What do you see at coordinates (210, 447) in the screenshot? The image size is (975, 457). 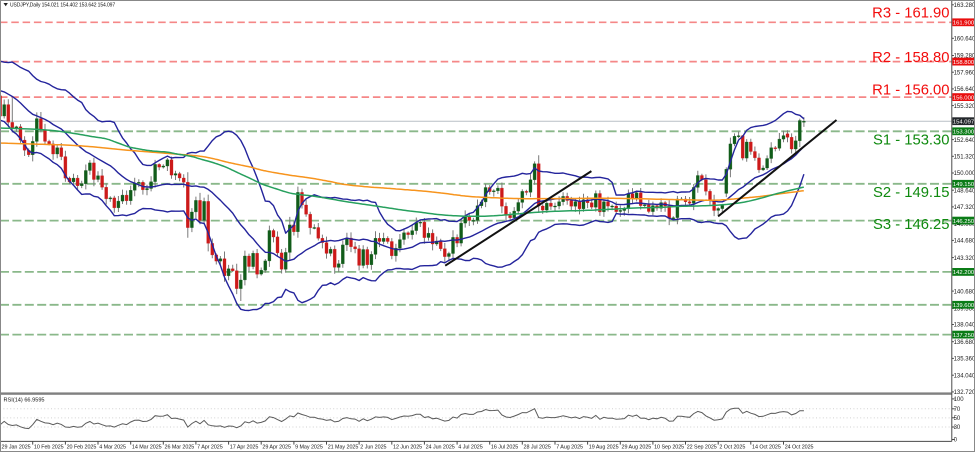 I see `svg-text: 7 Apr 2025` at bounding box center [210, 447].